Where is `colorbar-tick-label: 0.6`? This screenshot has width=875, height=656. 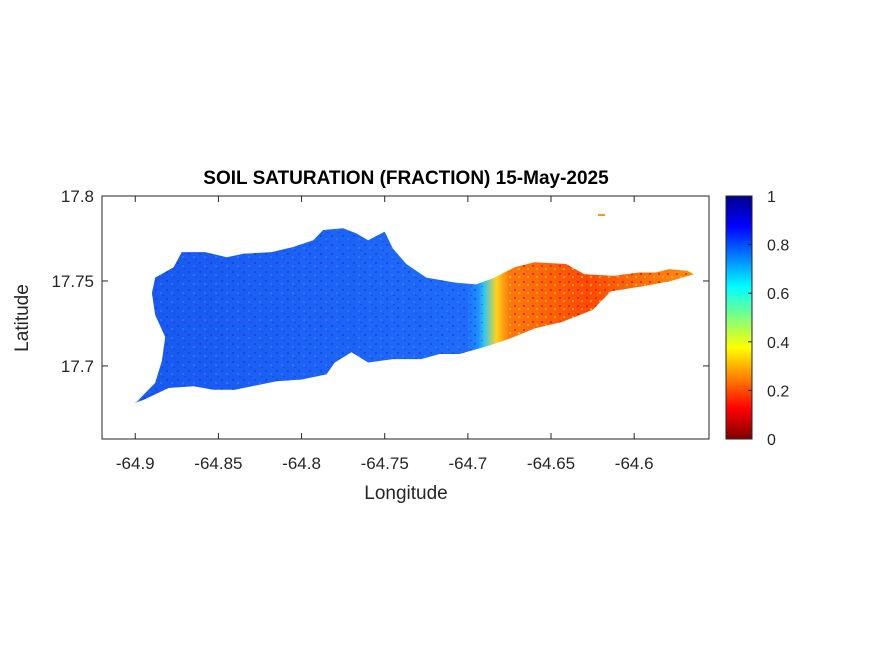
colorbar-tick-label: 0.6 is located at coordinates (778, 294).